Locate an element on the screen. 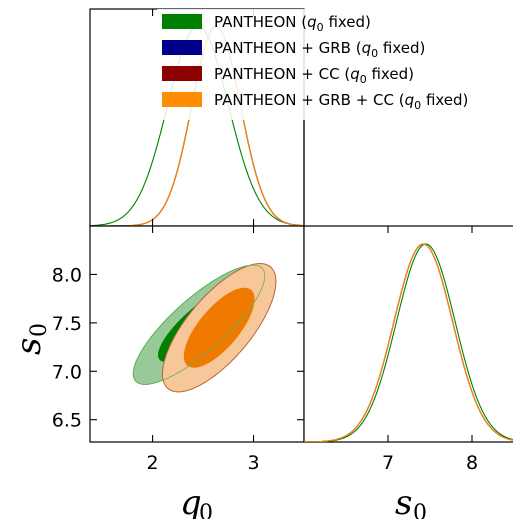  svg-text: q is located at coordinates (191, 501).